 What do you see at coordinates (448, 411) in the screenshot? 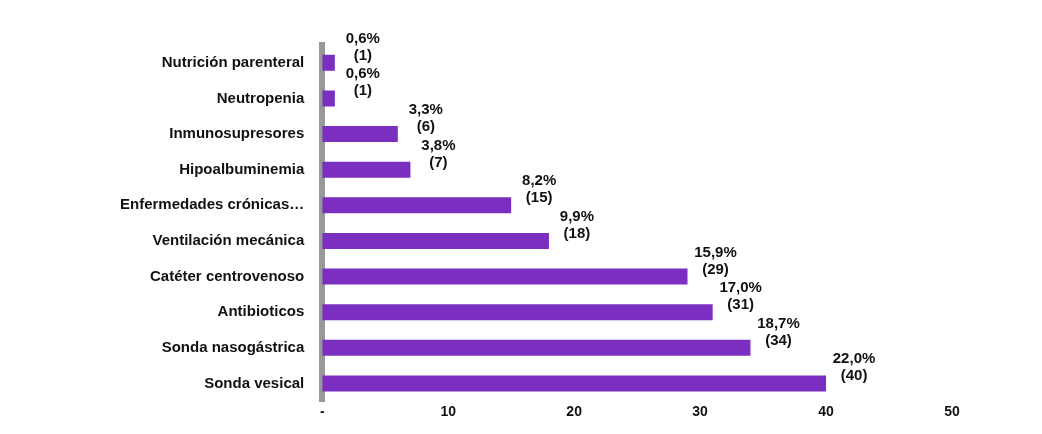
I see `x-tick-label: 10` at bounding box center [448, 411].